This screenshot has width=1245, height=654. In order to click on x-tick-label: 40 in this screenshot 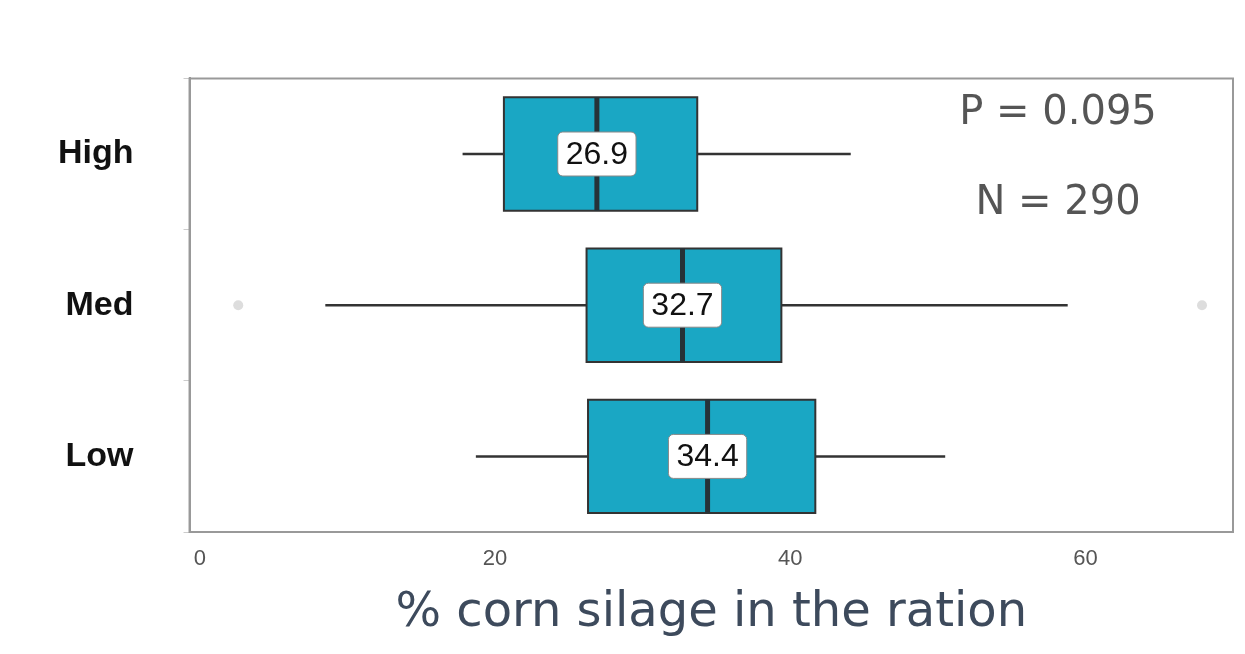, I will do `click(790, 558)`.